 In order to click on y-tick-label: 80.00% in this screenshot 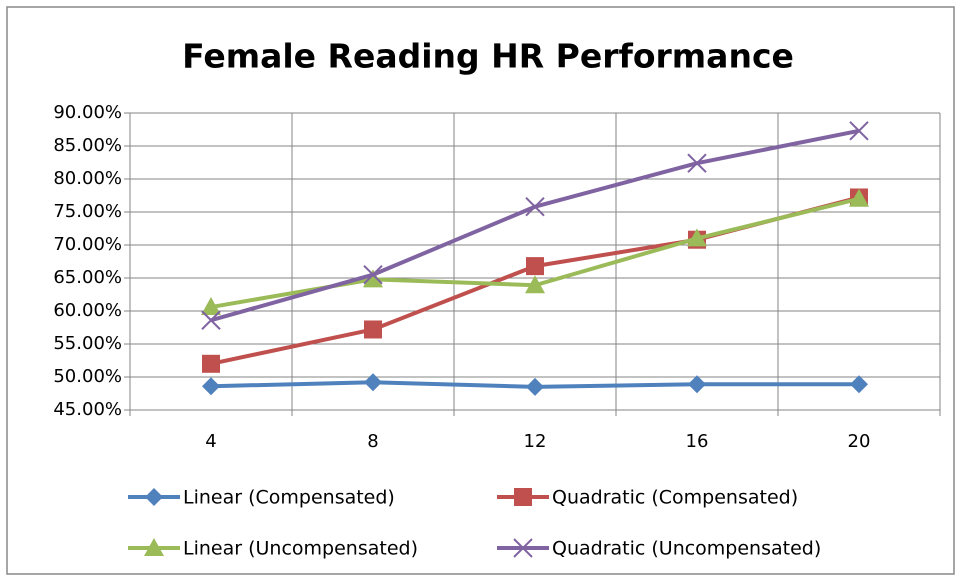, I will do `click(87, 178)`.